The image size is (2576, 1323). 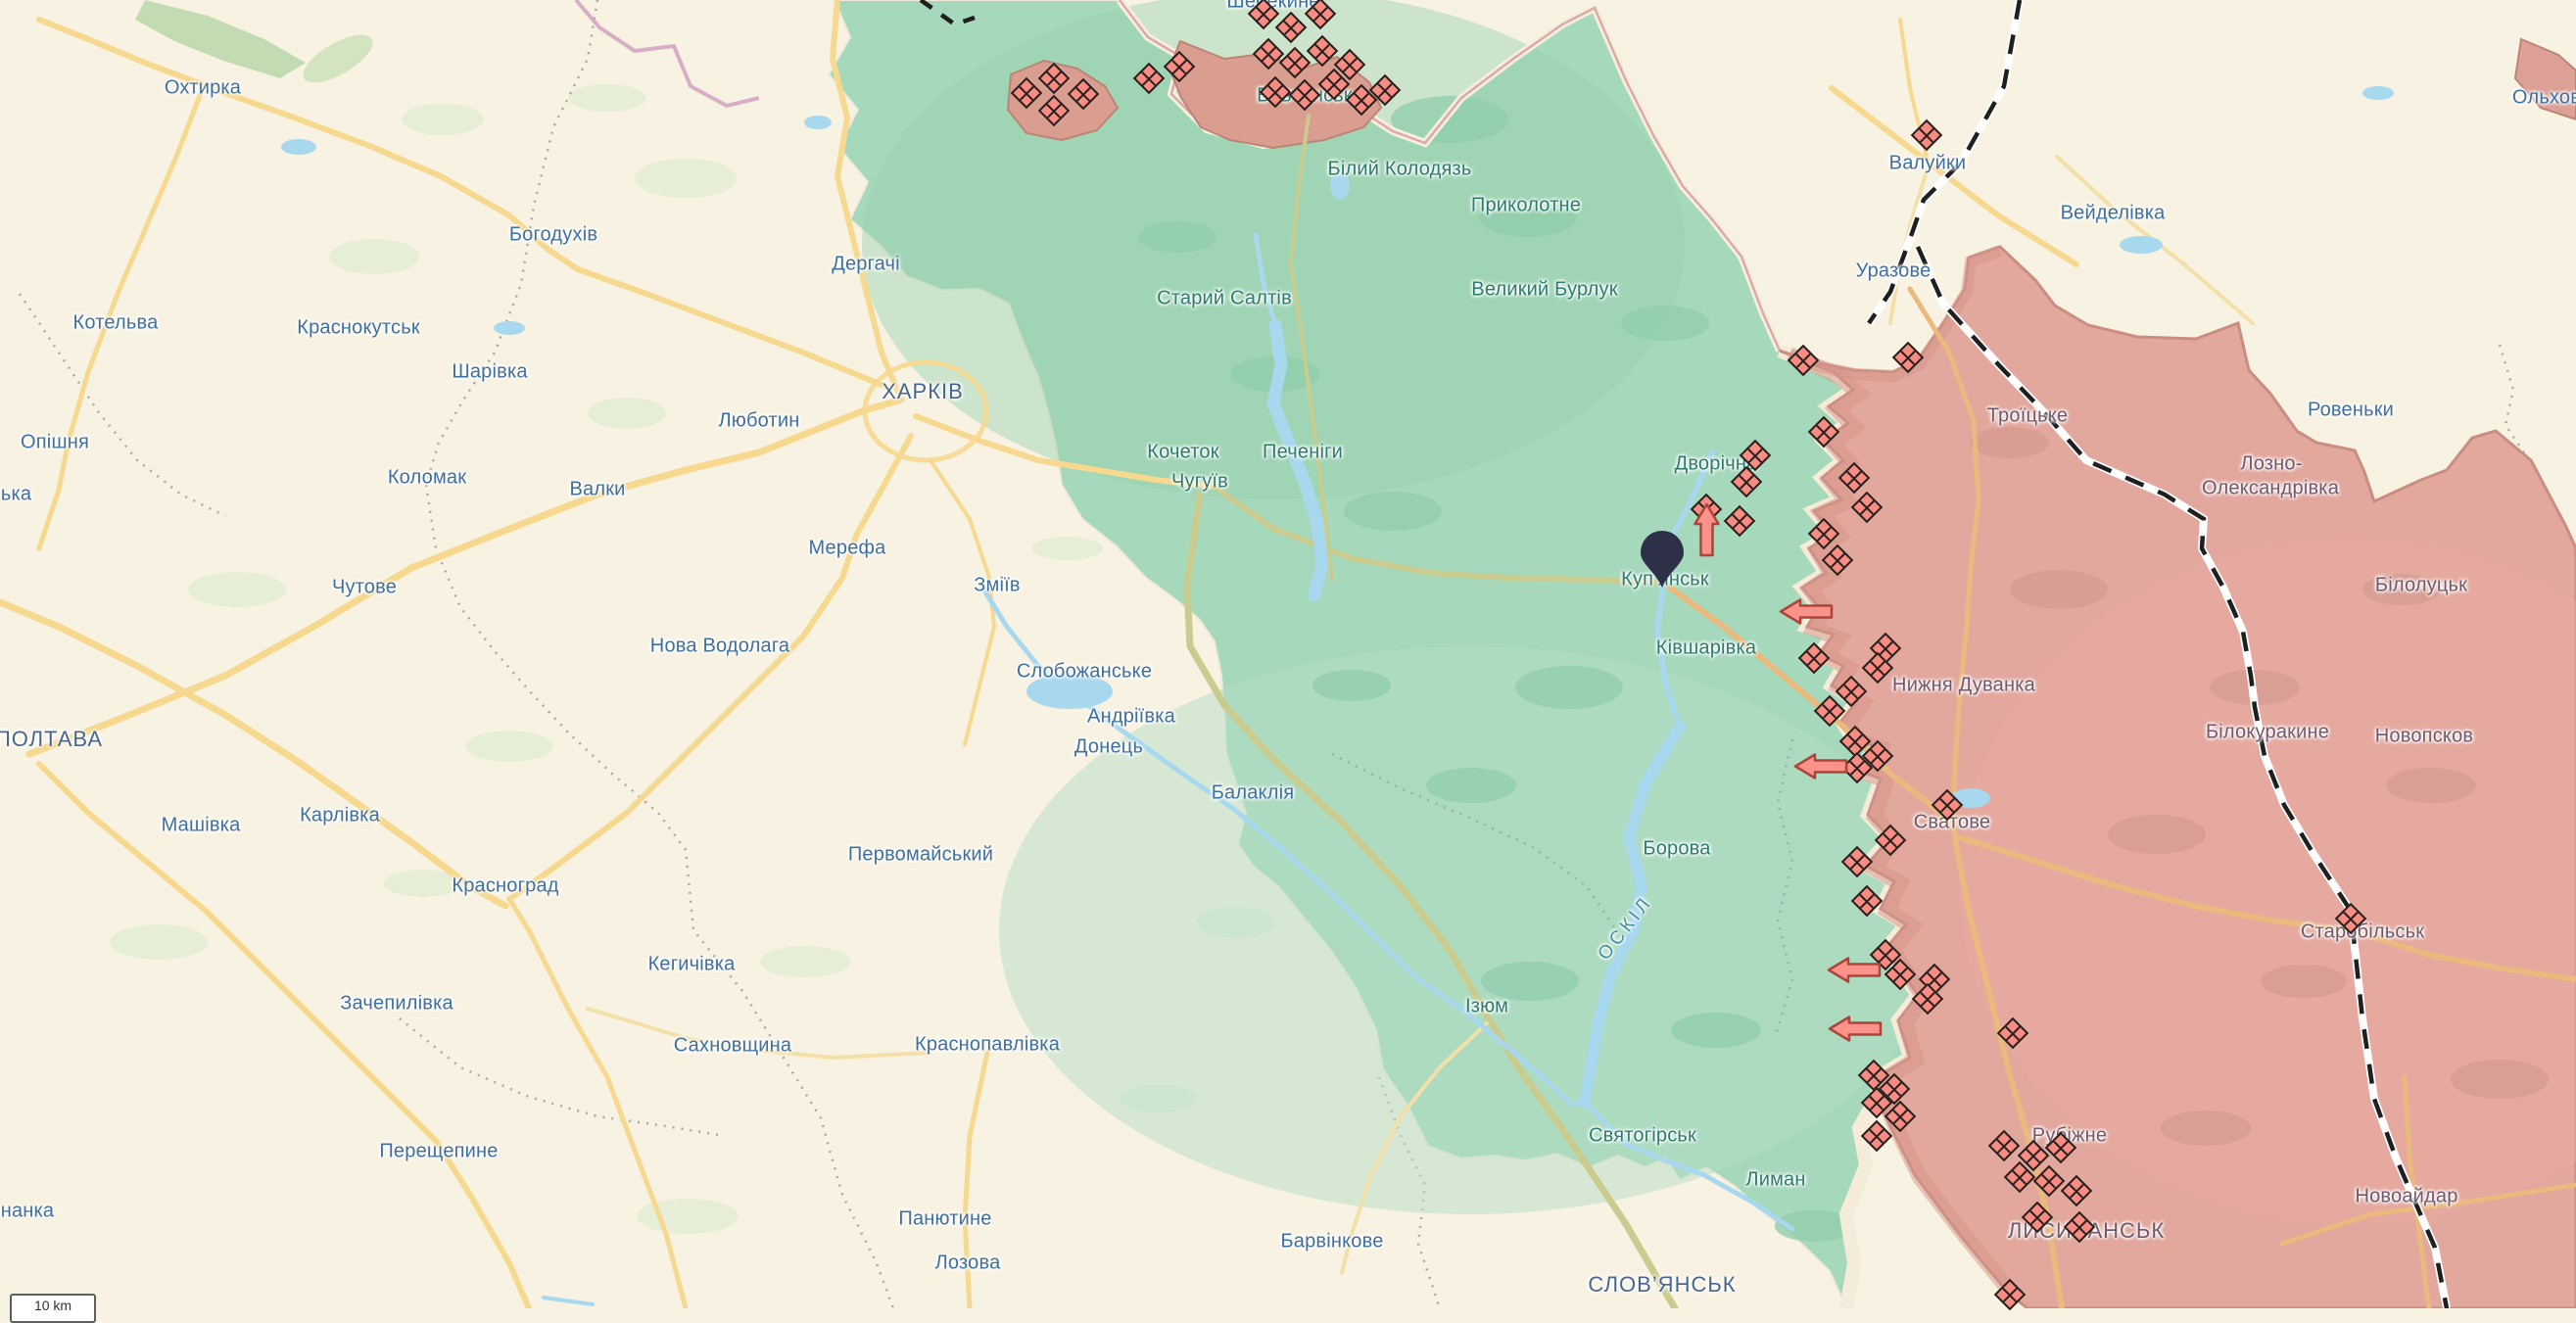 What do you see at coordinates (1451, 176) in the screenshot?
I see `state-border-line` at bounding box center [1451, 176].